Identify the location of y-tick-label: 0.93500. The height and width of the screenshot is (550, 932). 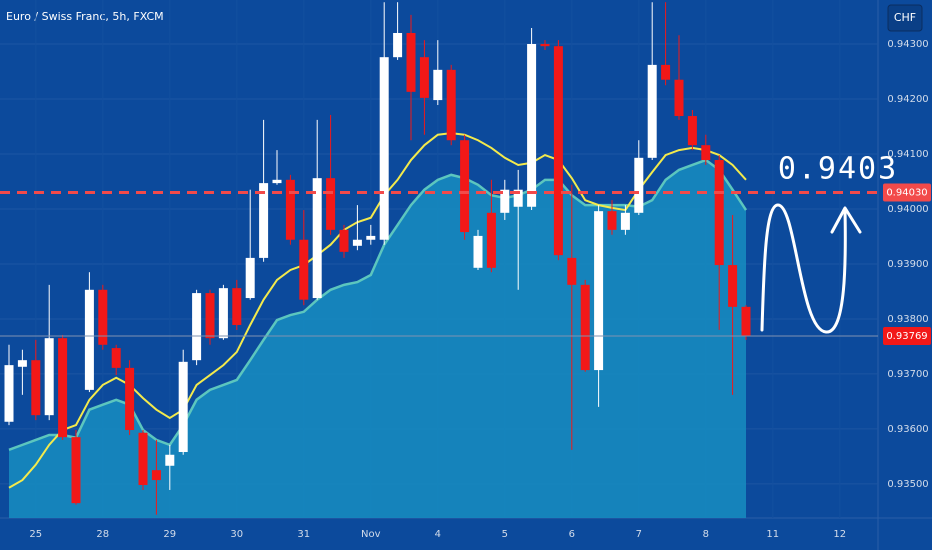
(907, 484).